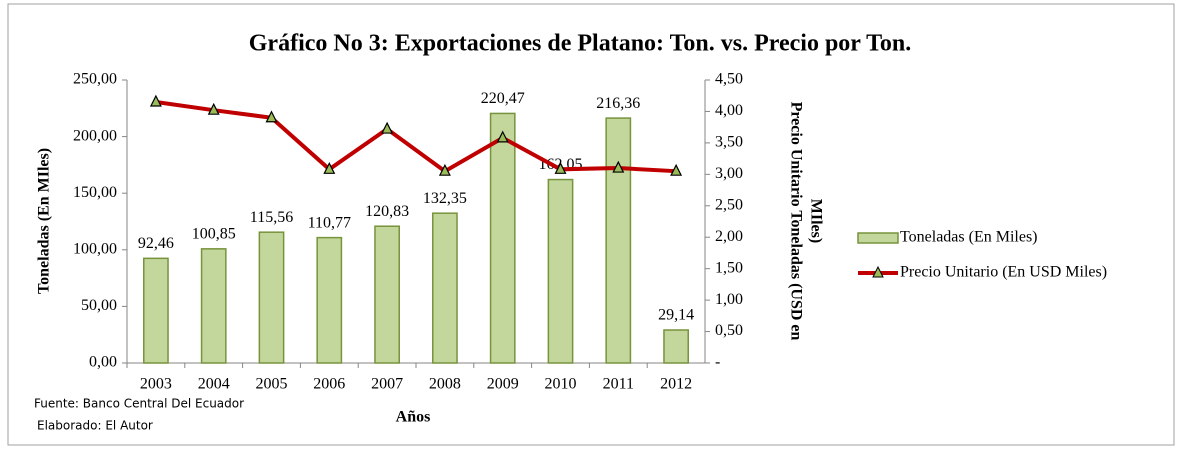  I want to click on y2-tick-label: 4,00, so click(729, 110).